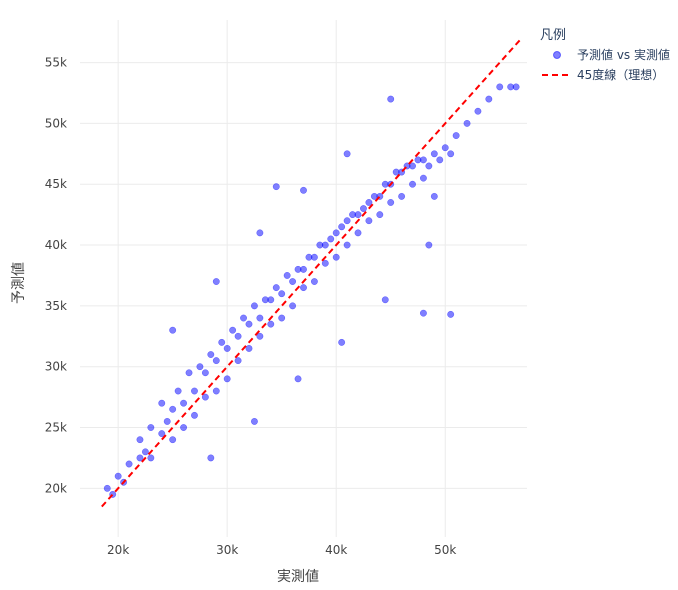  Describe the element at coordinates (603, 74) in the screenshot. I see `legend-item-line: 45度線（理想）` at that location.